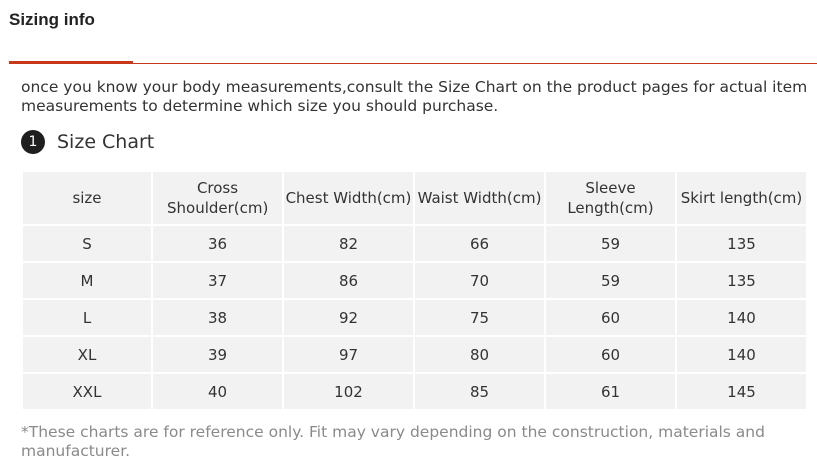  I want to click on header-divider-accent, so click(71, 62).